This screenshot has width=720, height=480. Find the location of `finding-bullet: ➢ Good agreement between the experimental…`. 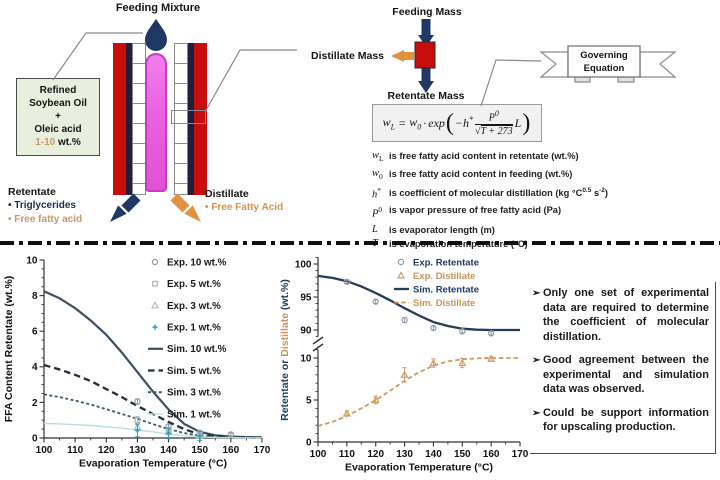

finding-bullet: ➢ Good agreement between the experimental… is located at coordinates (620, 375).